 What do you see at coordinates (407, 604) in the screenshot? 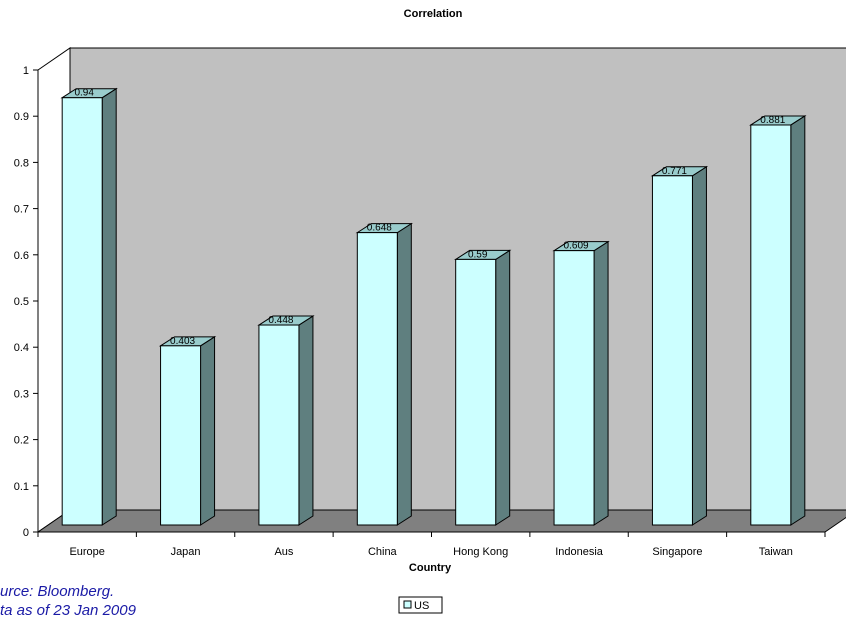
I see `legend-swatch` at bounding box center [407, 604].